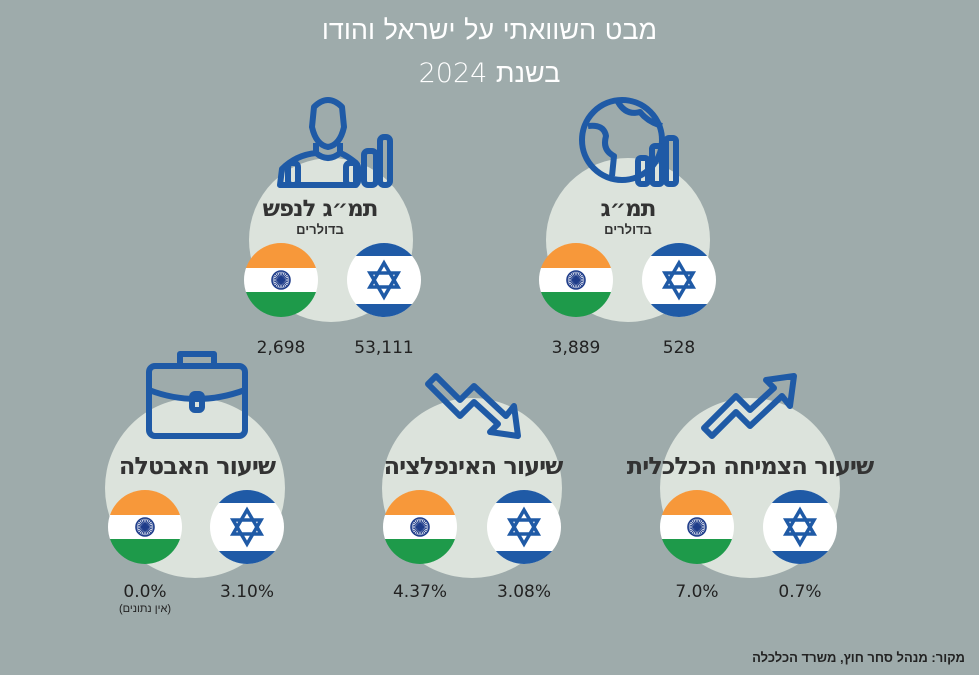  What do you see at coordinates (489, 30) in the screenshot?
I see `title-line1: מבט השוואתי על ישראל והודו` at bounding box center [489, 30].